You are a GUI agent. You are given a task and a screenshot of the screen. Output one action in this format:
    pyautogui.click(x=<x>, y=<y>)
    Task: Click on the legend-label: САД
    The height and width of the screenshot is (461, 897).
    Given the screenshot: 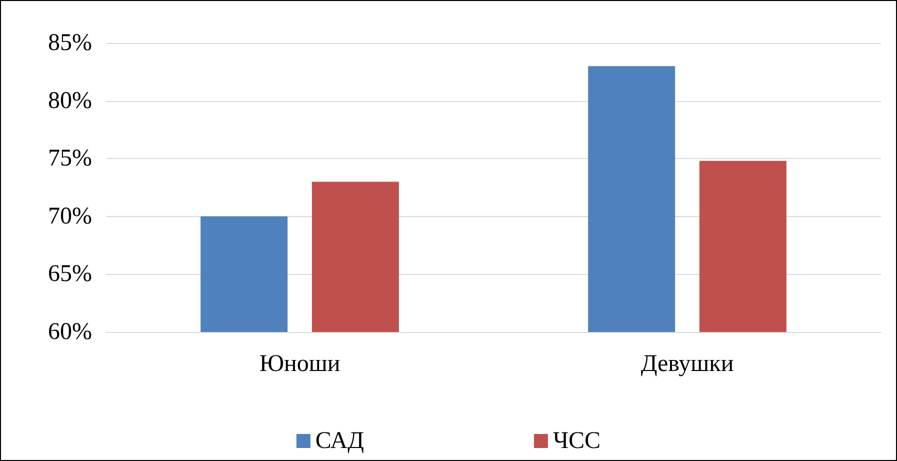 What is the action you would take?
    pyautogui.click(x=339, y=441)
    